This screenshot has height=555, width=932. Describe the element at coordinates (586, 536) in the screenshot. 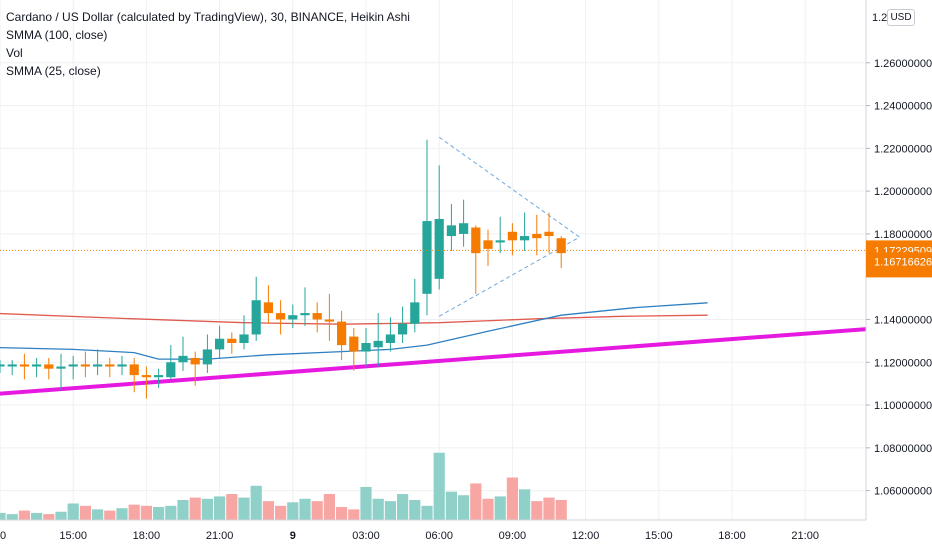

I see `time-label: 12:00` at that location.